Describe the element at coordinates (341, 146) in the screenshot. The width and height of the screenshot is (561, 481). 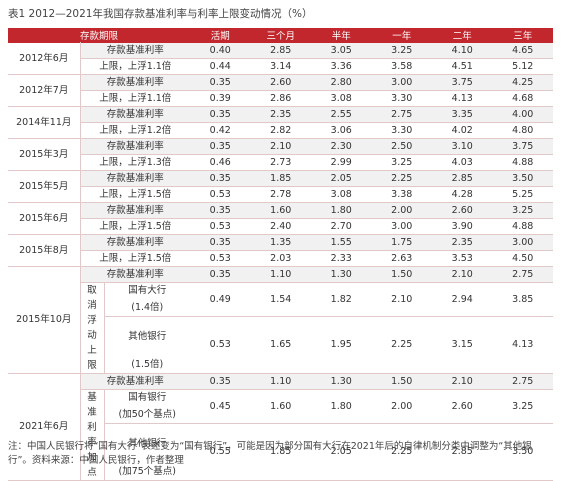
I see `value-cell: 2.30` at that location.